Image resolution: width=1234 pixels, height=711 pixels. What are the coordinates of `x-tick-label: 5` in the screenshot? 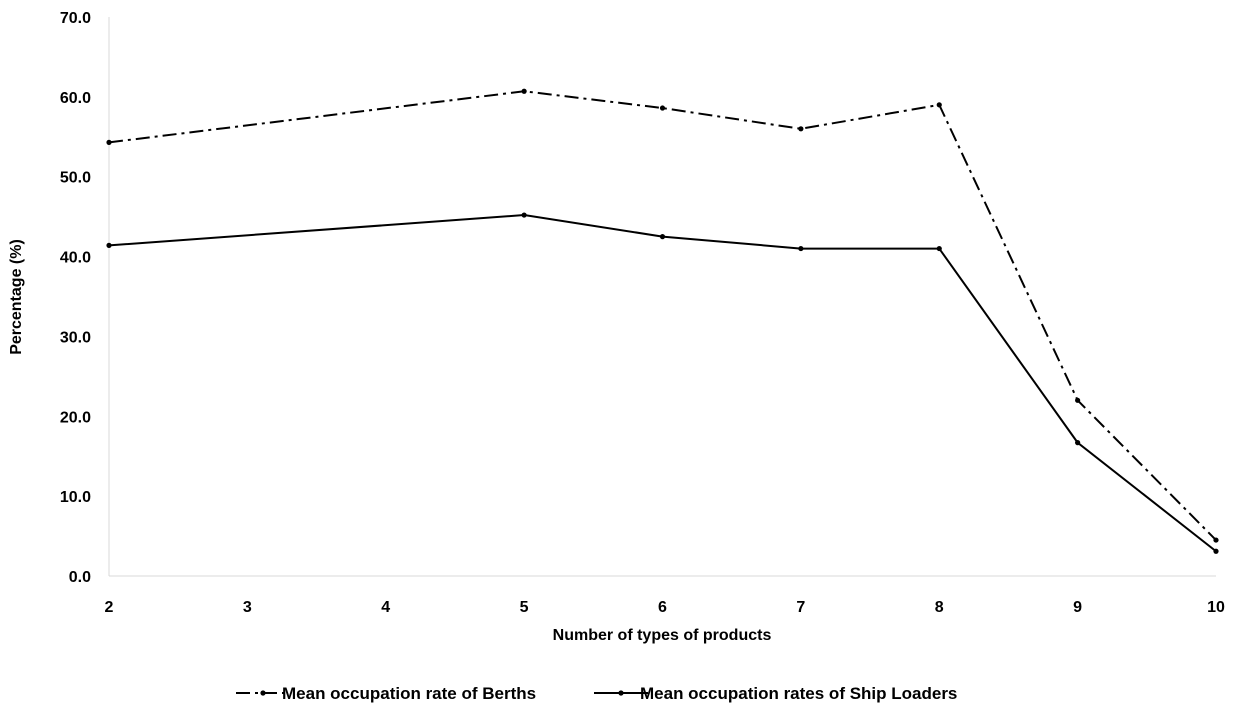 It's located at (524, 607).